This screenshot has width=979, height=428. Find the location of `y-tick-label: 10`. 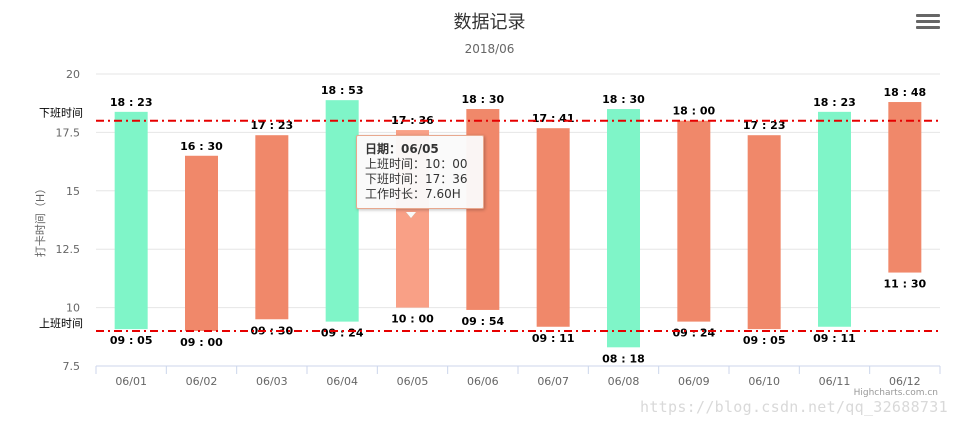

y-tick-label: 10 is located at coordinates (73, 308).